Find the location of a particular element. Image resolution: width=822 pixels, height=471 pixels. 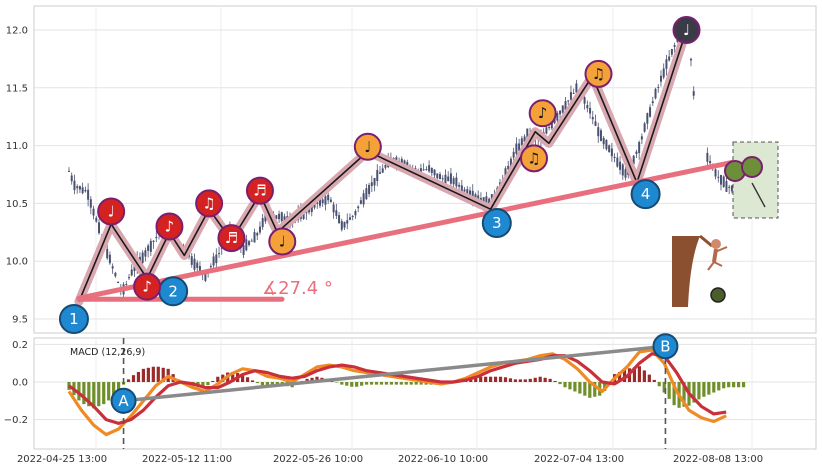

macd-marker-label: B is located at coordinates (665, 346).